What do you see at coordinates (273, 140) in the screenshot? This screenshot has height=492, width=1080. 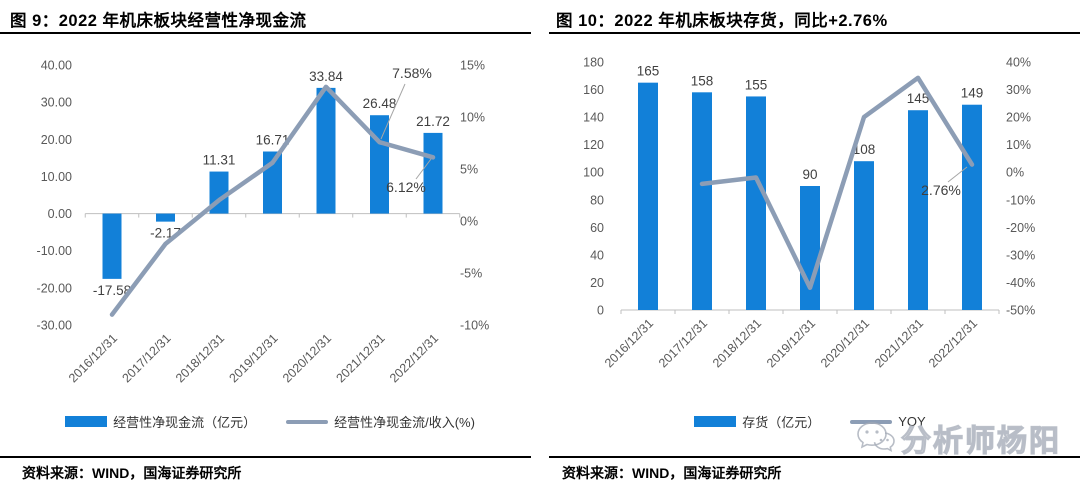 I see `bar-value-label: 16.71` at bounding box center [273, 140].